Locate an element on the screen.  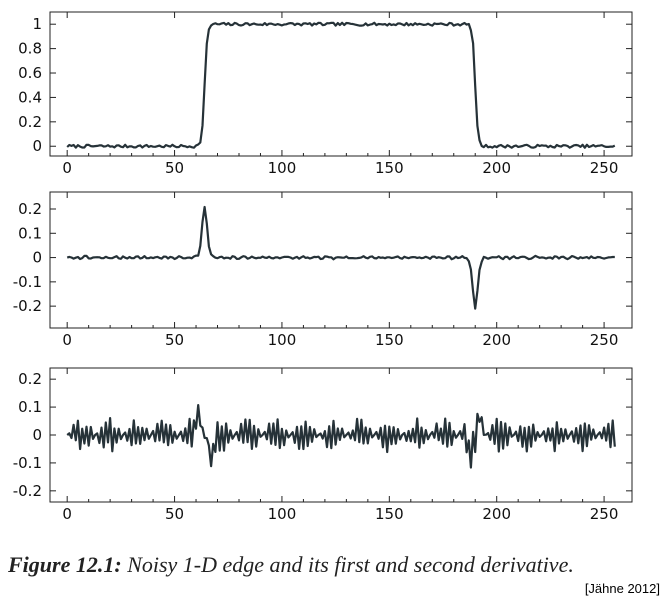
y-tick-label: 0.4 is located at coordinates (30, 97).